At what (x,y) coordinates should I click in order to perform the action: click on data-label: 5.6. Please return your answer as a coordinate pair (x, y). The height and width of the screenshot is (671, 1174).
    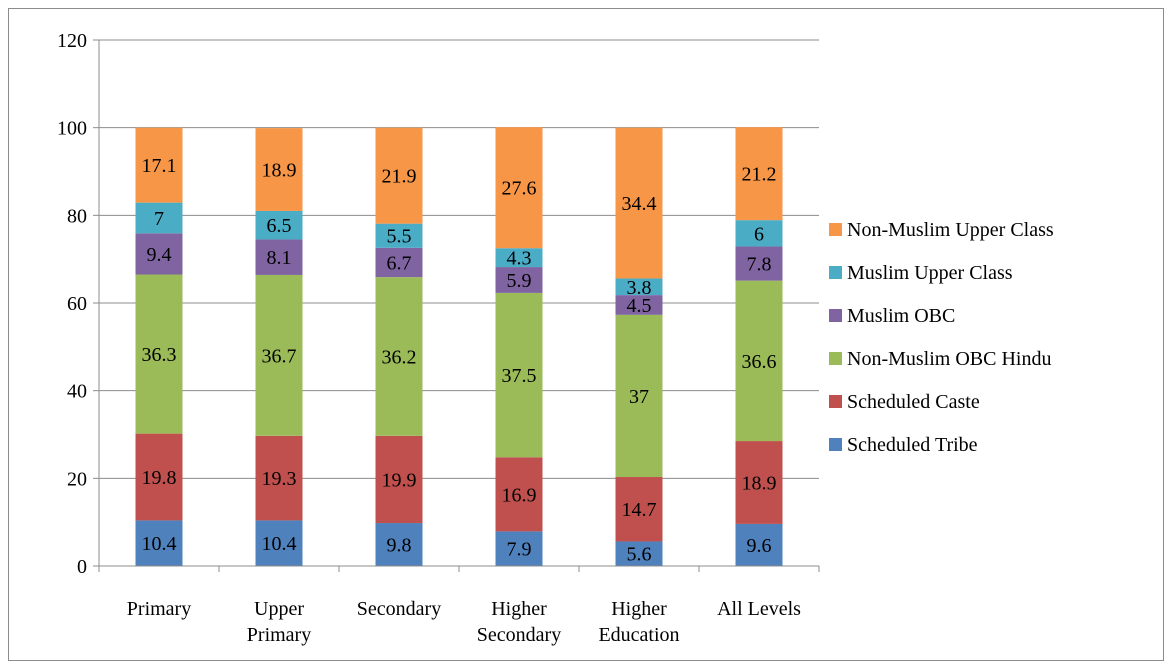
    Looking at the image, I should click on (639, 555).